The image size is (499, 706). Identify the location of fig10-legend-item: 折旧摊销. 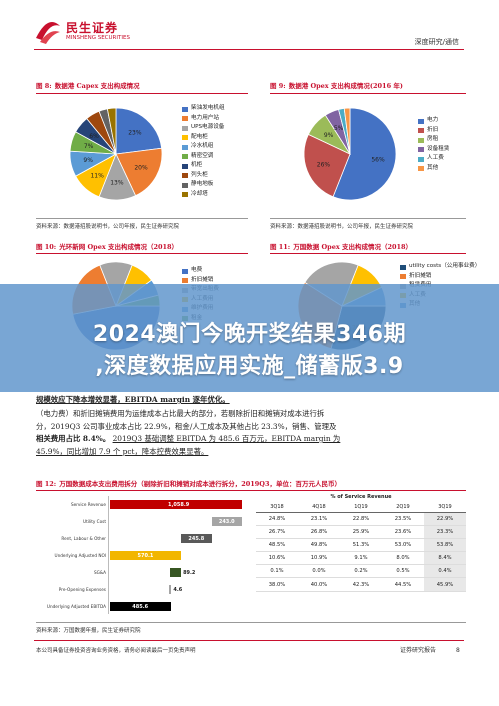
(200, 281).